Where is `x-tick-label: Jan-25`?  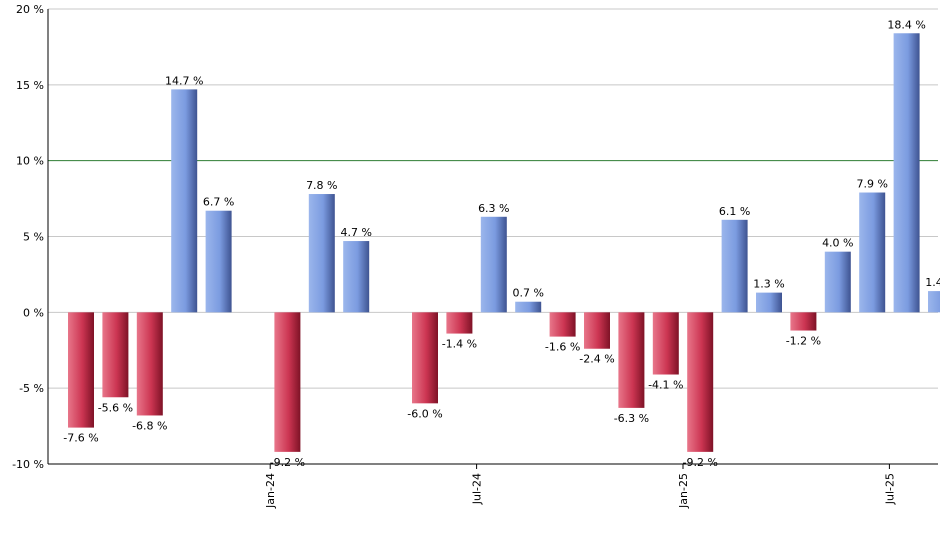
x-tick-label: Jan-25 is located at coordinates (683, 491).